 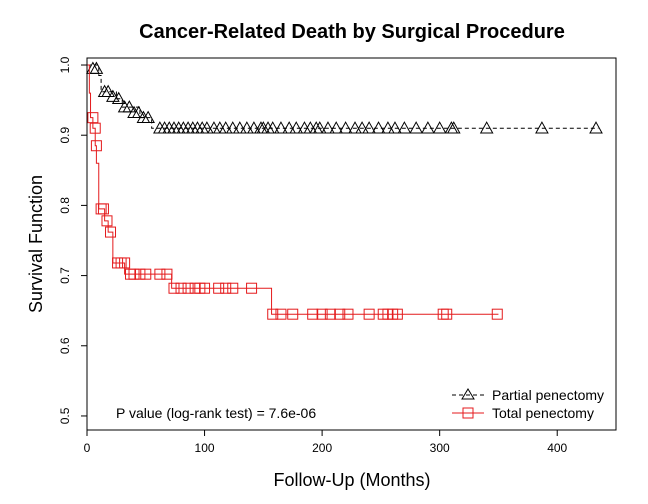 I want to click on x-tick-label: 400, so click(x=557, y=448).